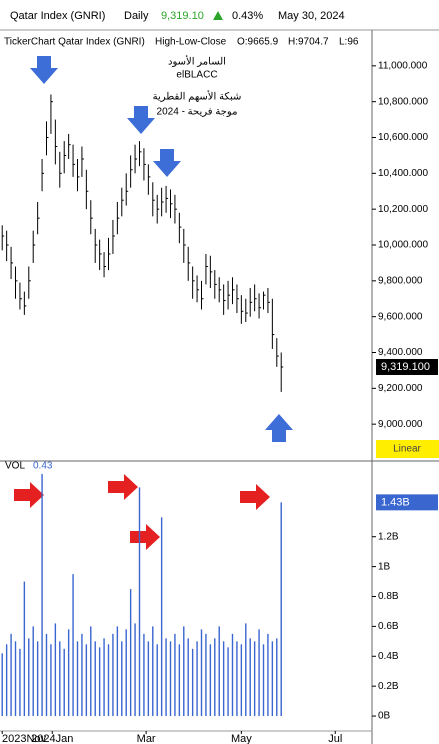 The width and height of the screenshot is (439, 744). Describe the element at coordinates (384, 716) in the screenshot. I see `y-tick-label: 0B` at that location.